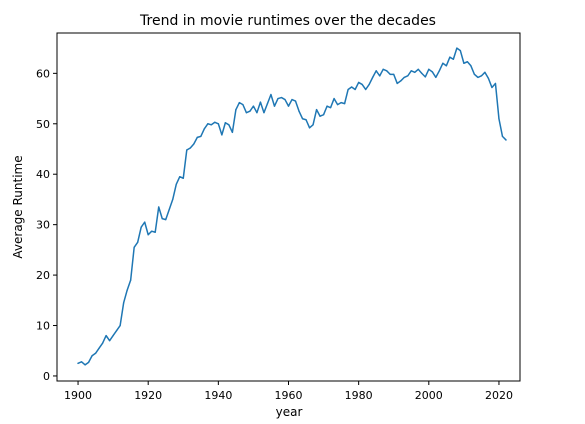 The image size is (585, 424). I want to click on y-tick-label: 30, so click(43, 225).